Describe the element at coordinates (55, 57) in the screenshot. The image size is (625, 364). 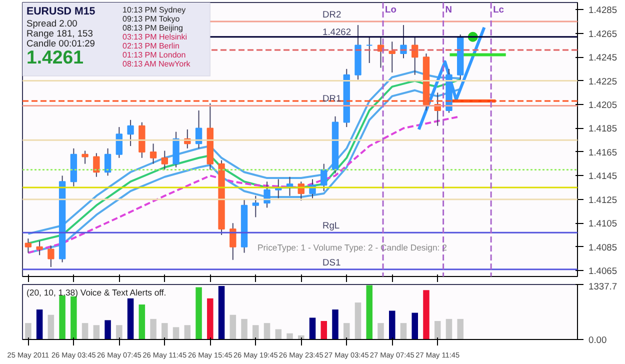
I see `annotation: 1.4261` at that location.